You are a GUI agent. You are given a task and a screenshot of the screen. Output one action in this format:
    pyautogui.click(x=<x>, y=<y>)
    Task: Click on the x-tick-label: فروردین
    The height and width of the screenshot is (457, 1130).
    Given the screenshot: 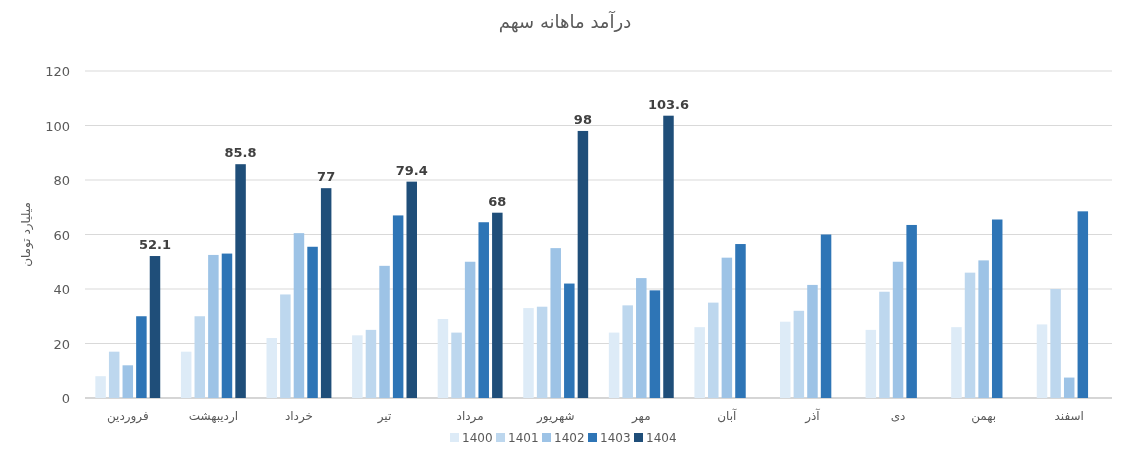 What is the action you would take?
    pyautogui.click(x=127, y=416)
    